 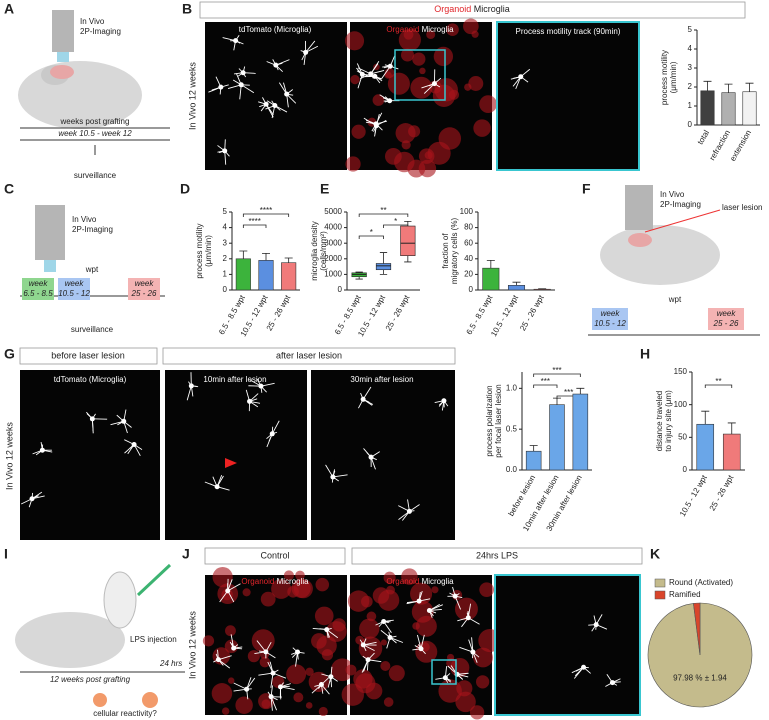 I want to click on y-axis-label: (μm/min), so click(x=673, y=77).